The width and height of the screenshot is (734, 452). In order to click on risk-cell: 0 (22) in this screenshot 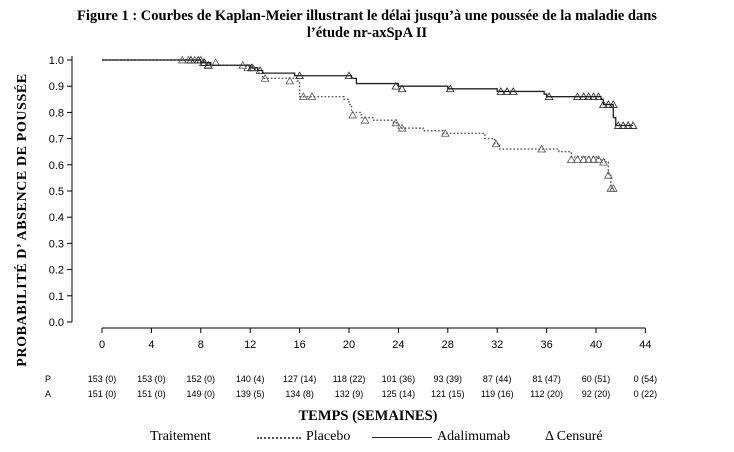, I will do `click(646, 394)`.